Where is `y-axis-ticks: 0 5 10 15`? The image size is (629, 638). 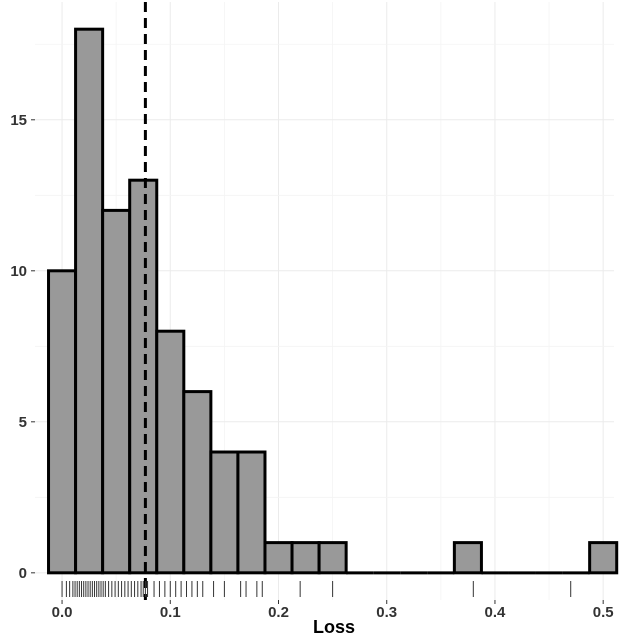
y-axis-ticks: 0 5 10 15 is located at coordinates (22, 347).